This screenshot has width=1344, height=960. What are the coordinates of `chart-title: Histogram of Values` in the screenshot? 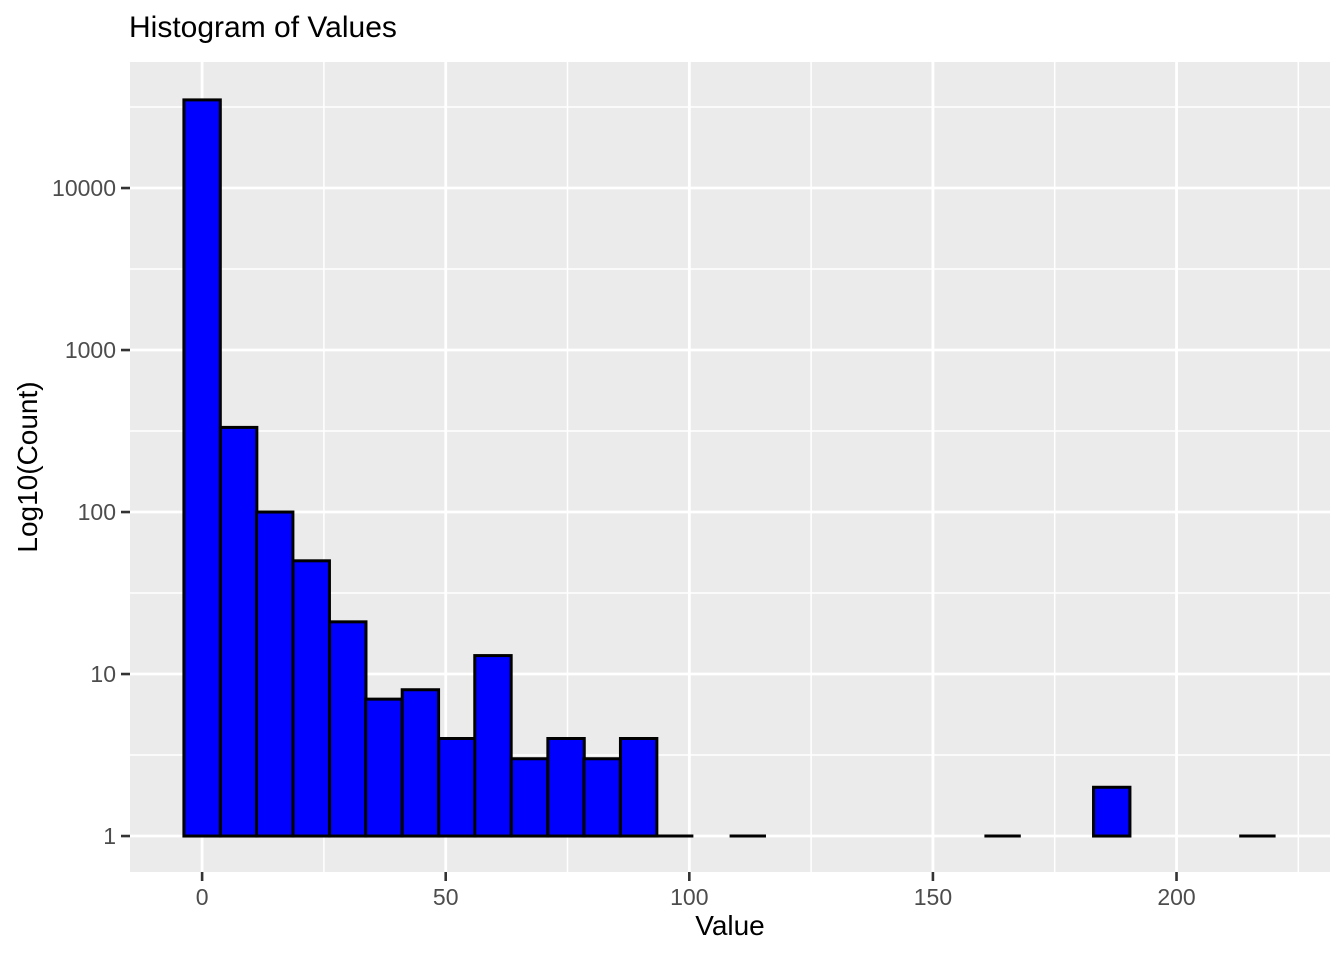 It's located at (263, 27).